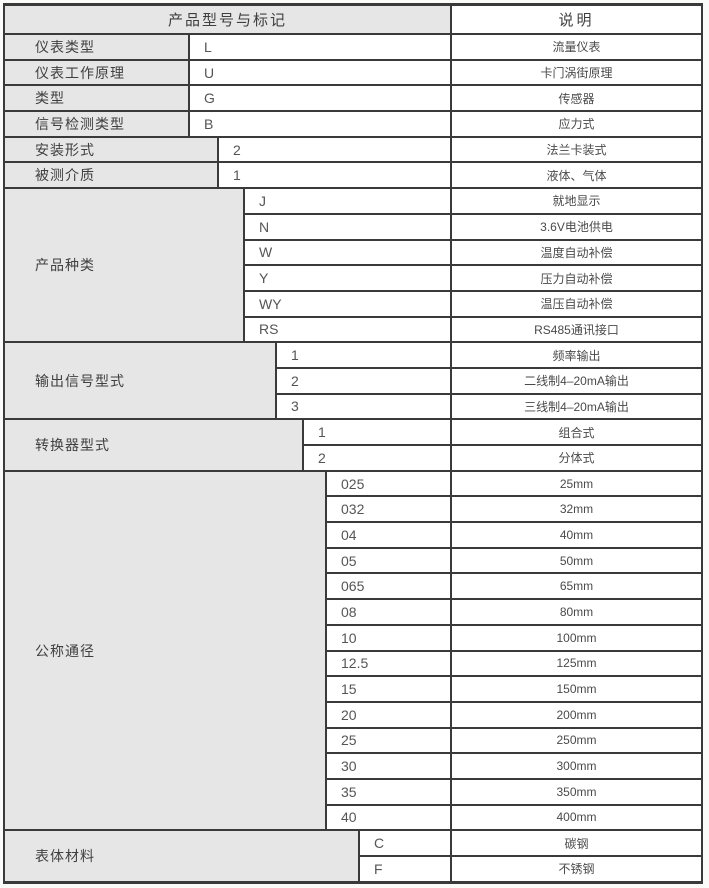  I want to click on desc-cell: 卡门涡街原理, so click(575, 72).